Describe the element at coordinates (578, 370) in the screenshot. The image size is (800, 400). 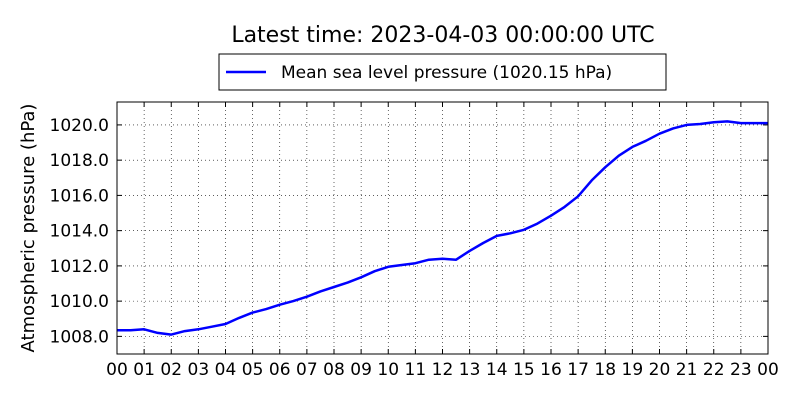
I see `x-tick-label: 17` at that location.